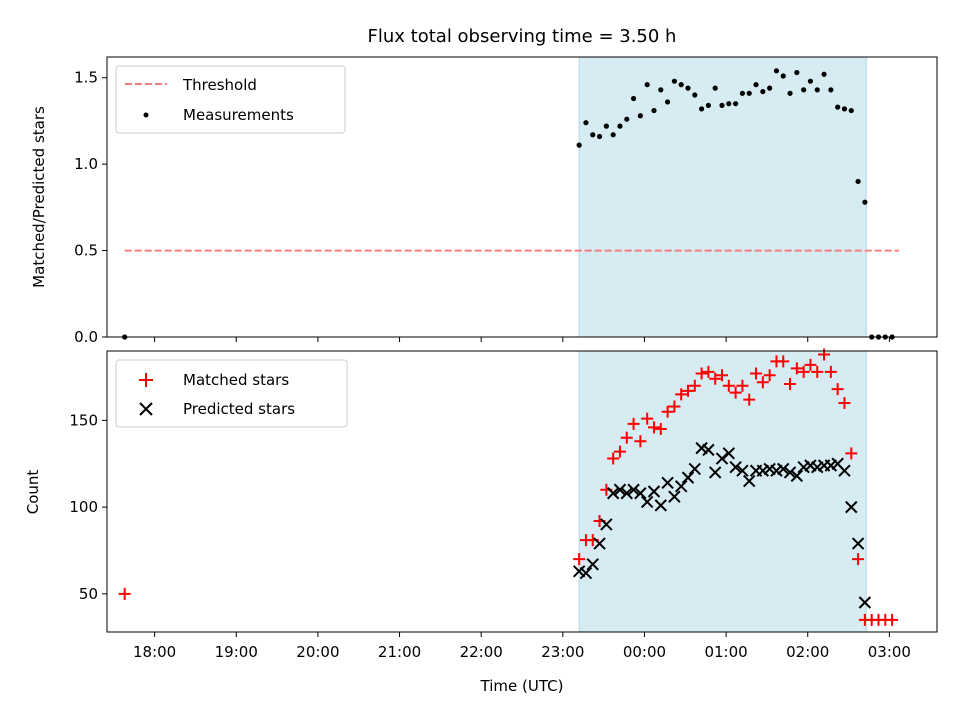 The height and width of the screenshot is (720, 960). Describe the element at coordinates (562, 652) in the screenshot. I see `bottom-xtick-label: 23:00` at that location.